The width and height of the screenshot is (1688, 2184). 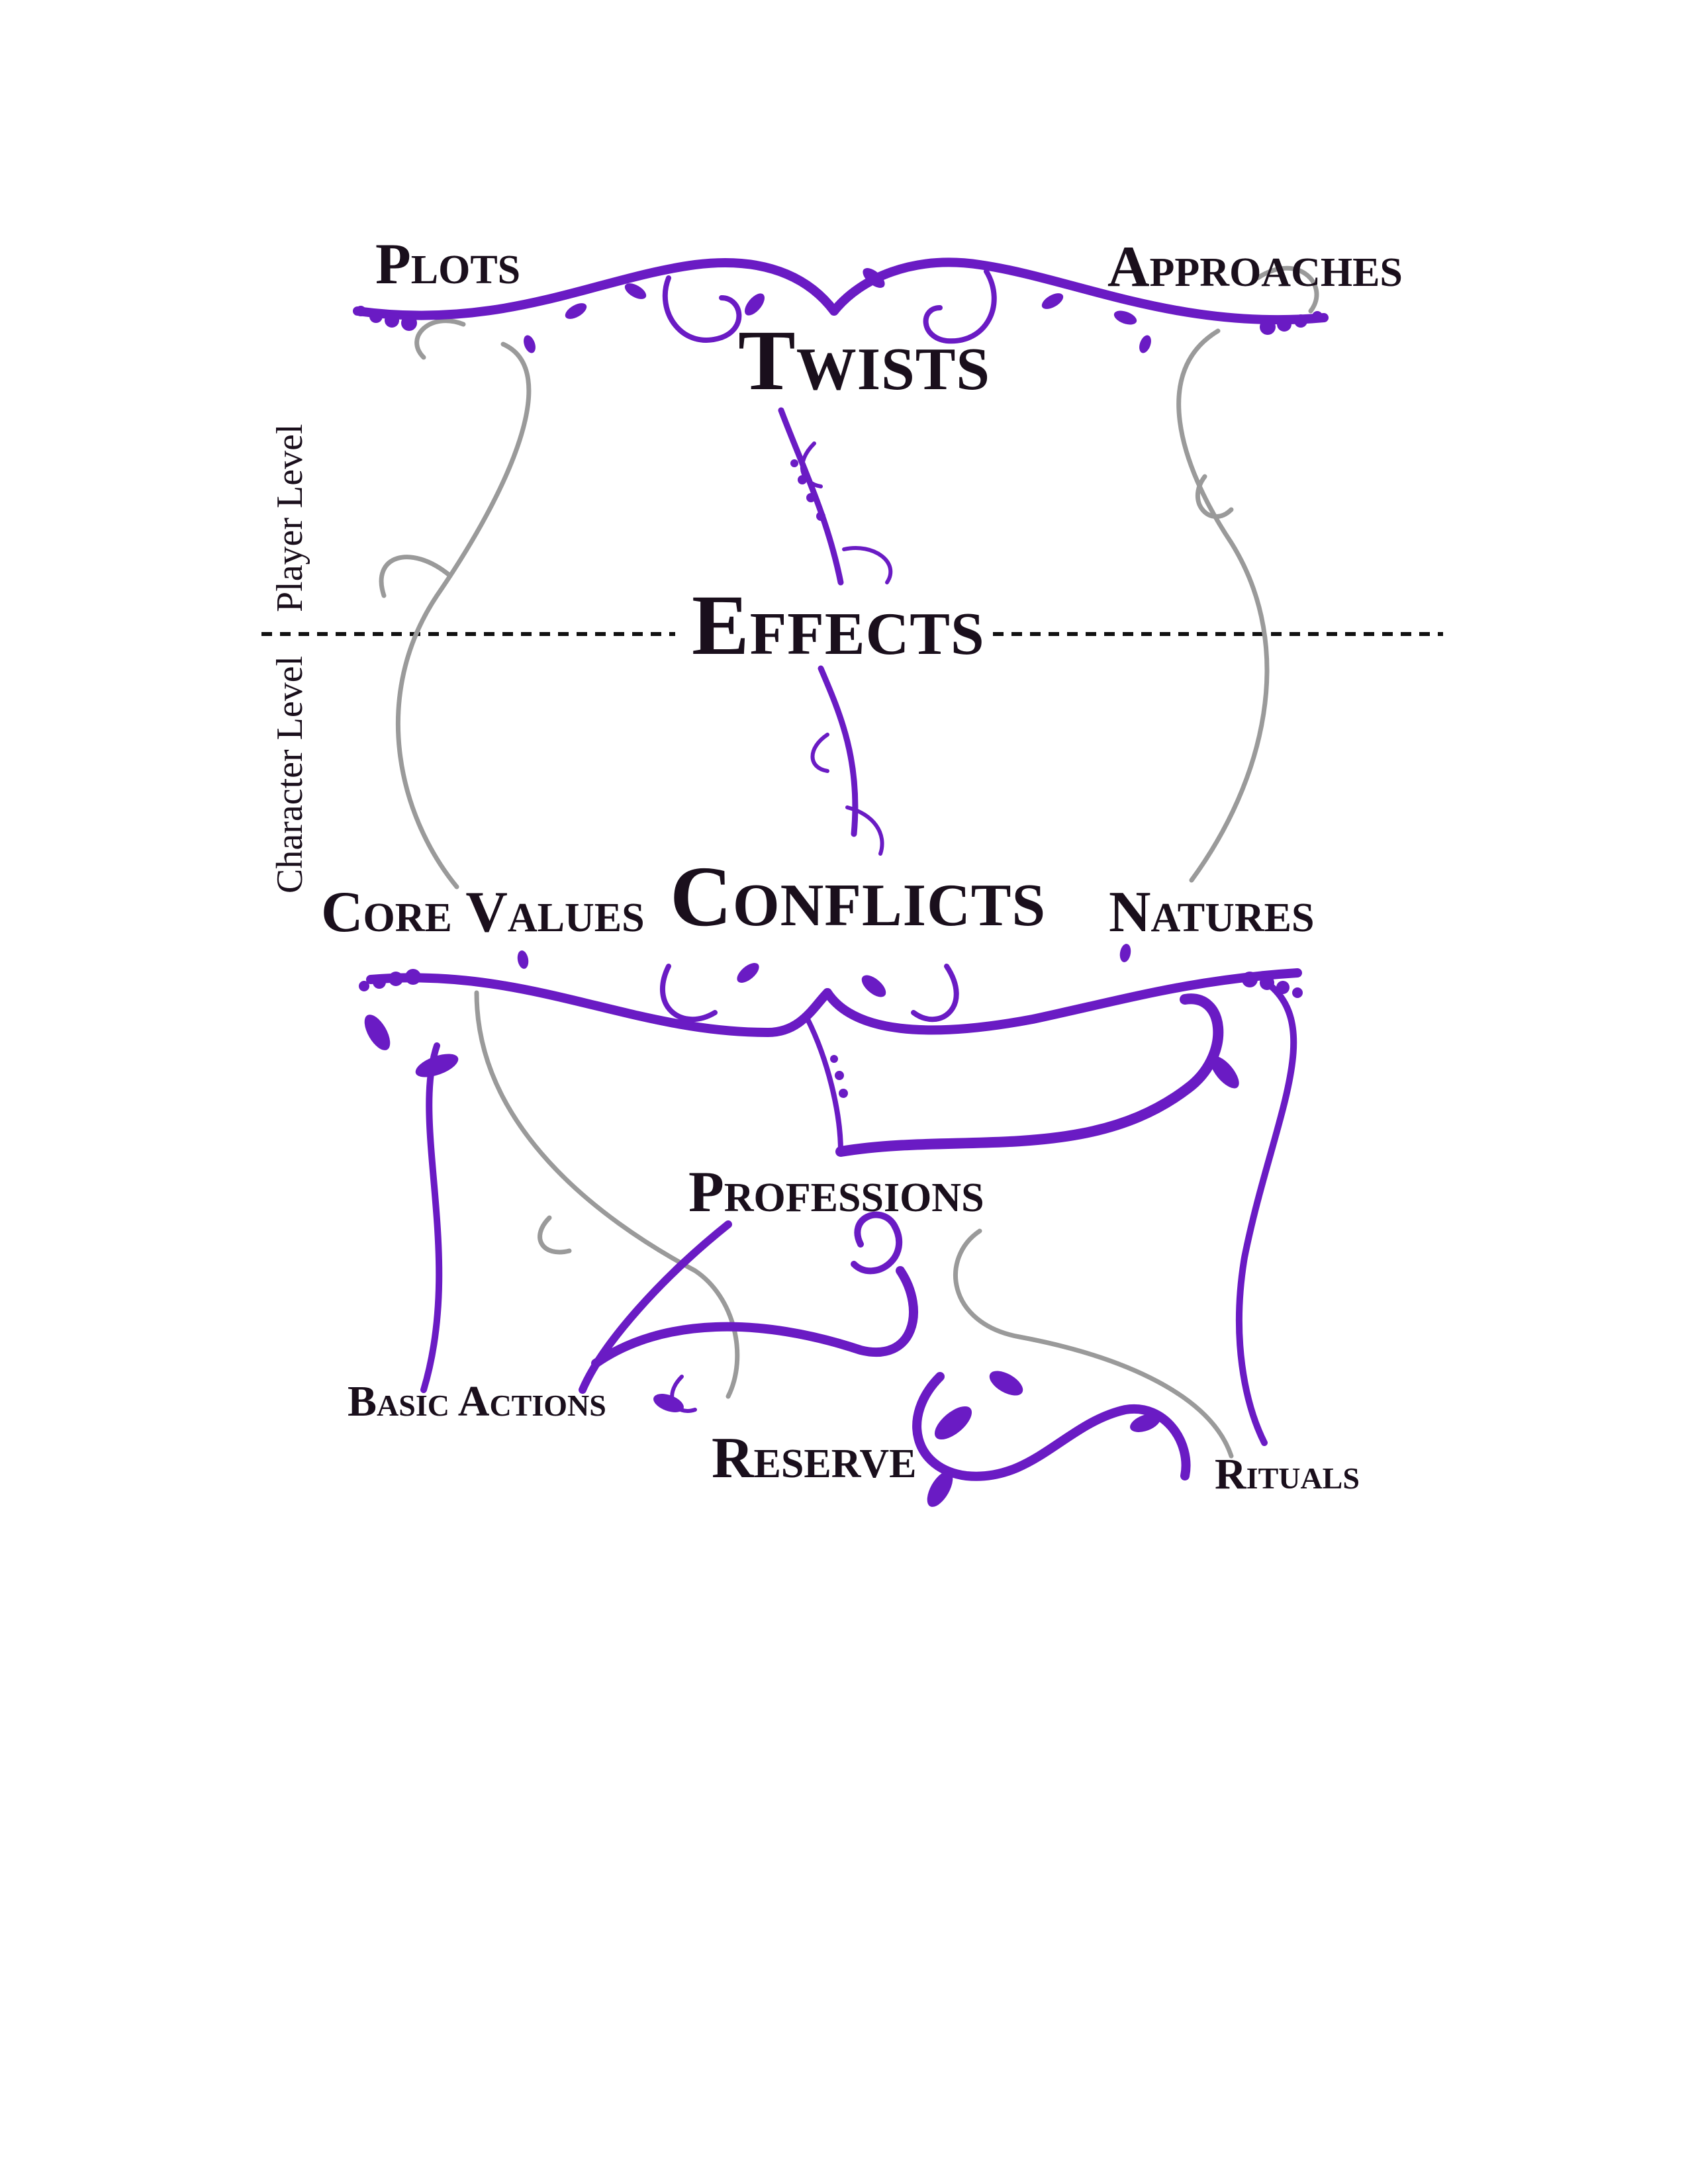 I want to click on label-basic-actions: Basic Actions, so click(x=477, y=1402).